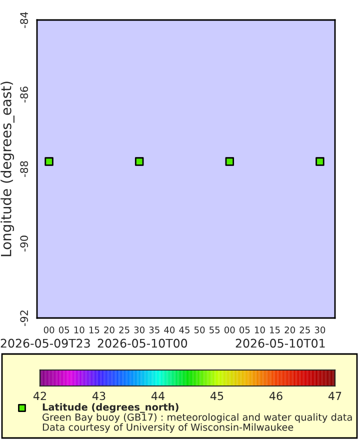  Describe the element at coordinates (110, 408) in the screenshot. I see `legend-label: Latitude (degrees_north)` at that location.